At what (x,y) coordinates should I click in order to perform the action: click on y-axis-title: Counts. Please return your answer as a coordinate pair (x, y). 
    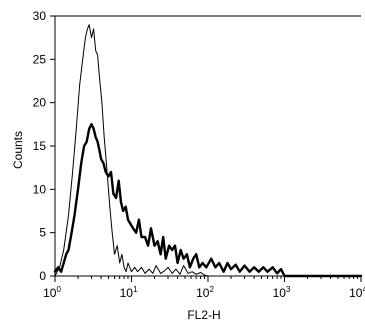
    Looking at the image, I should click on (18, 150).